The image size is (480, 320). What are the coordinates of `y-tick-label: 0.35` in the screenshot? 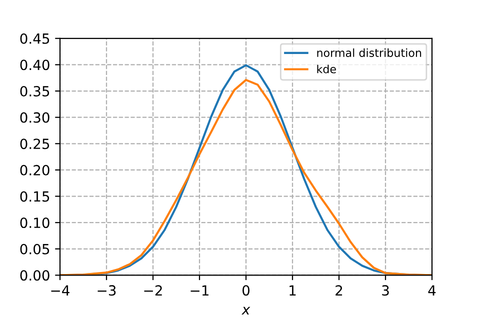 It's located at (35, 91).